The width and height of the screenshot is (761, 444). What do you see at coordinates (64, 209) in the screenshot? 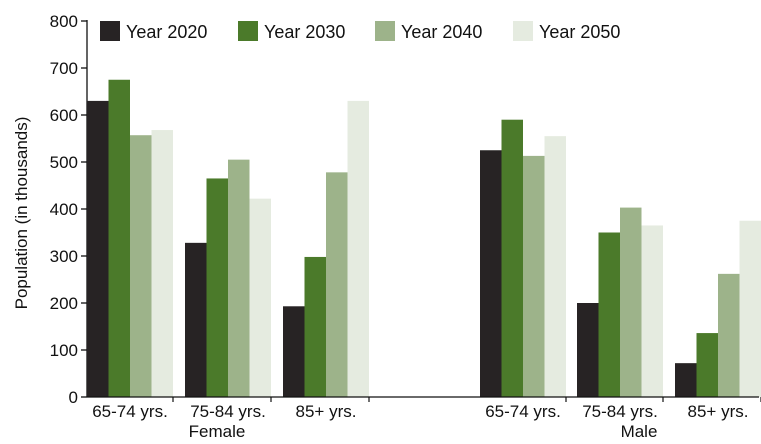
I see `y-tick-label: 400` at bounding box center [64, 209].